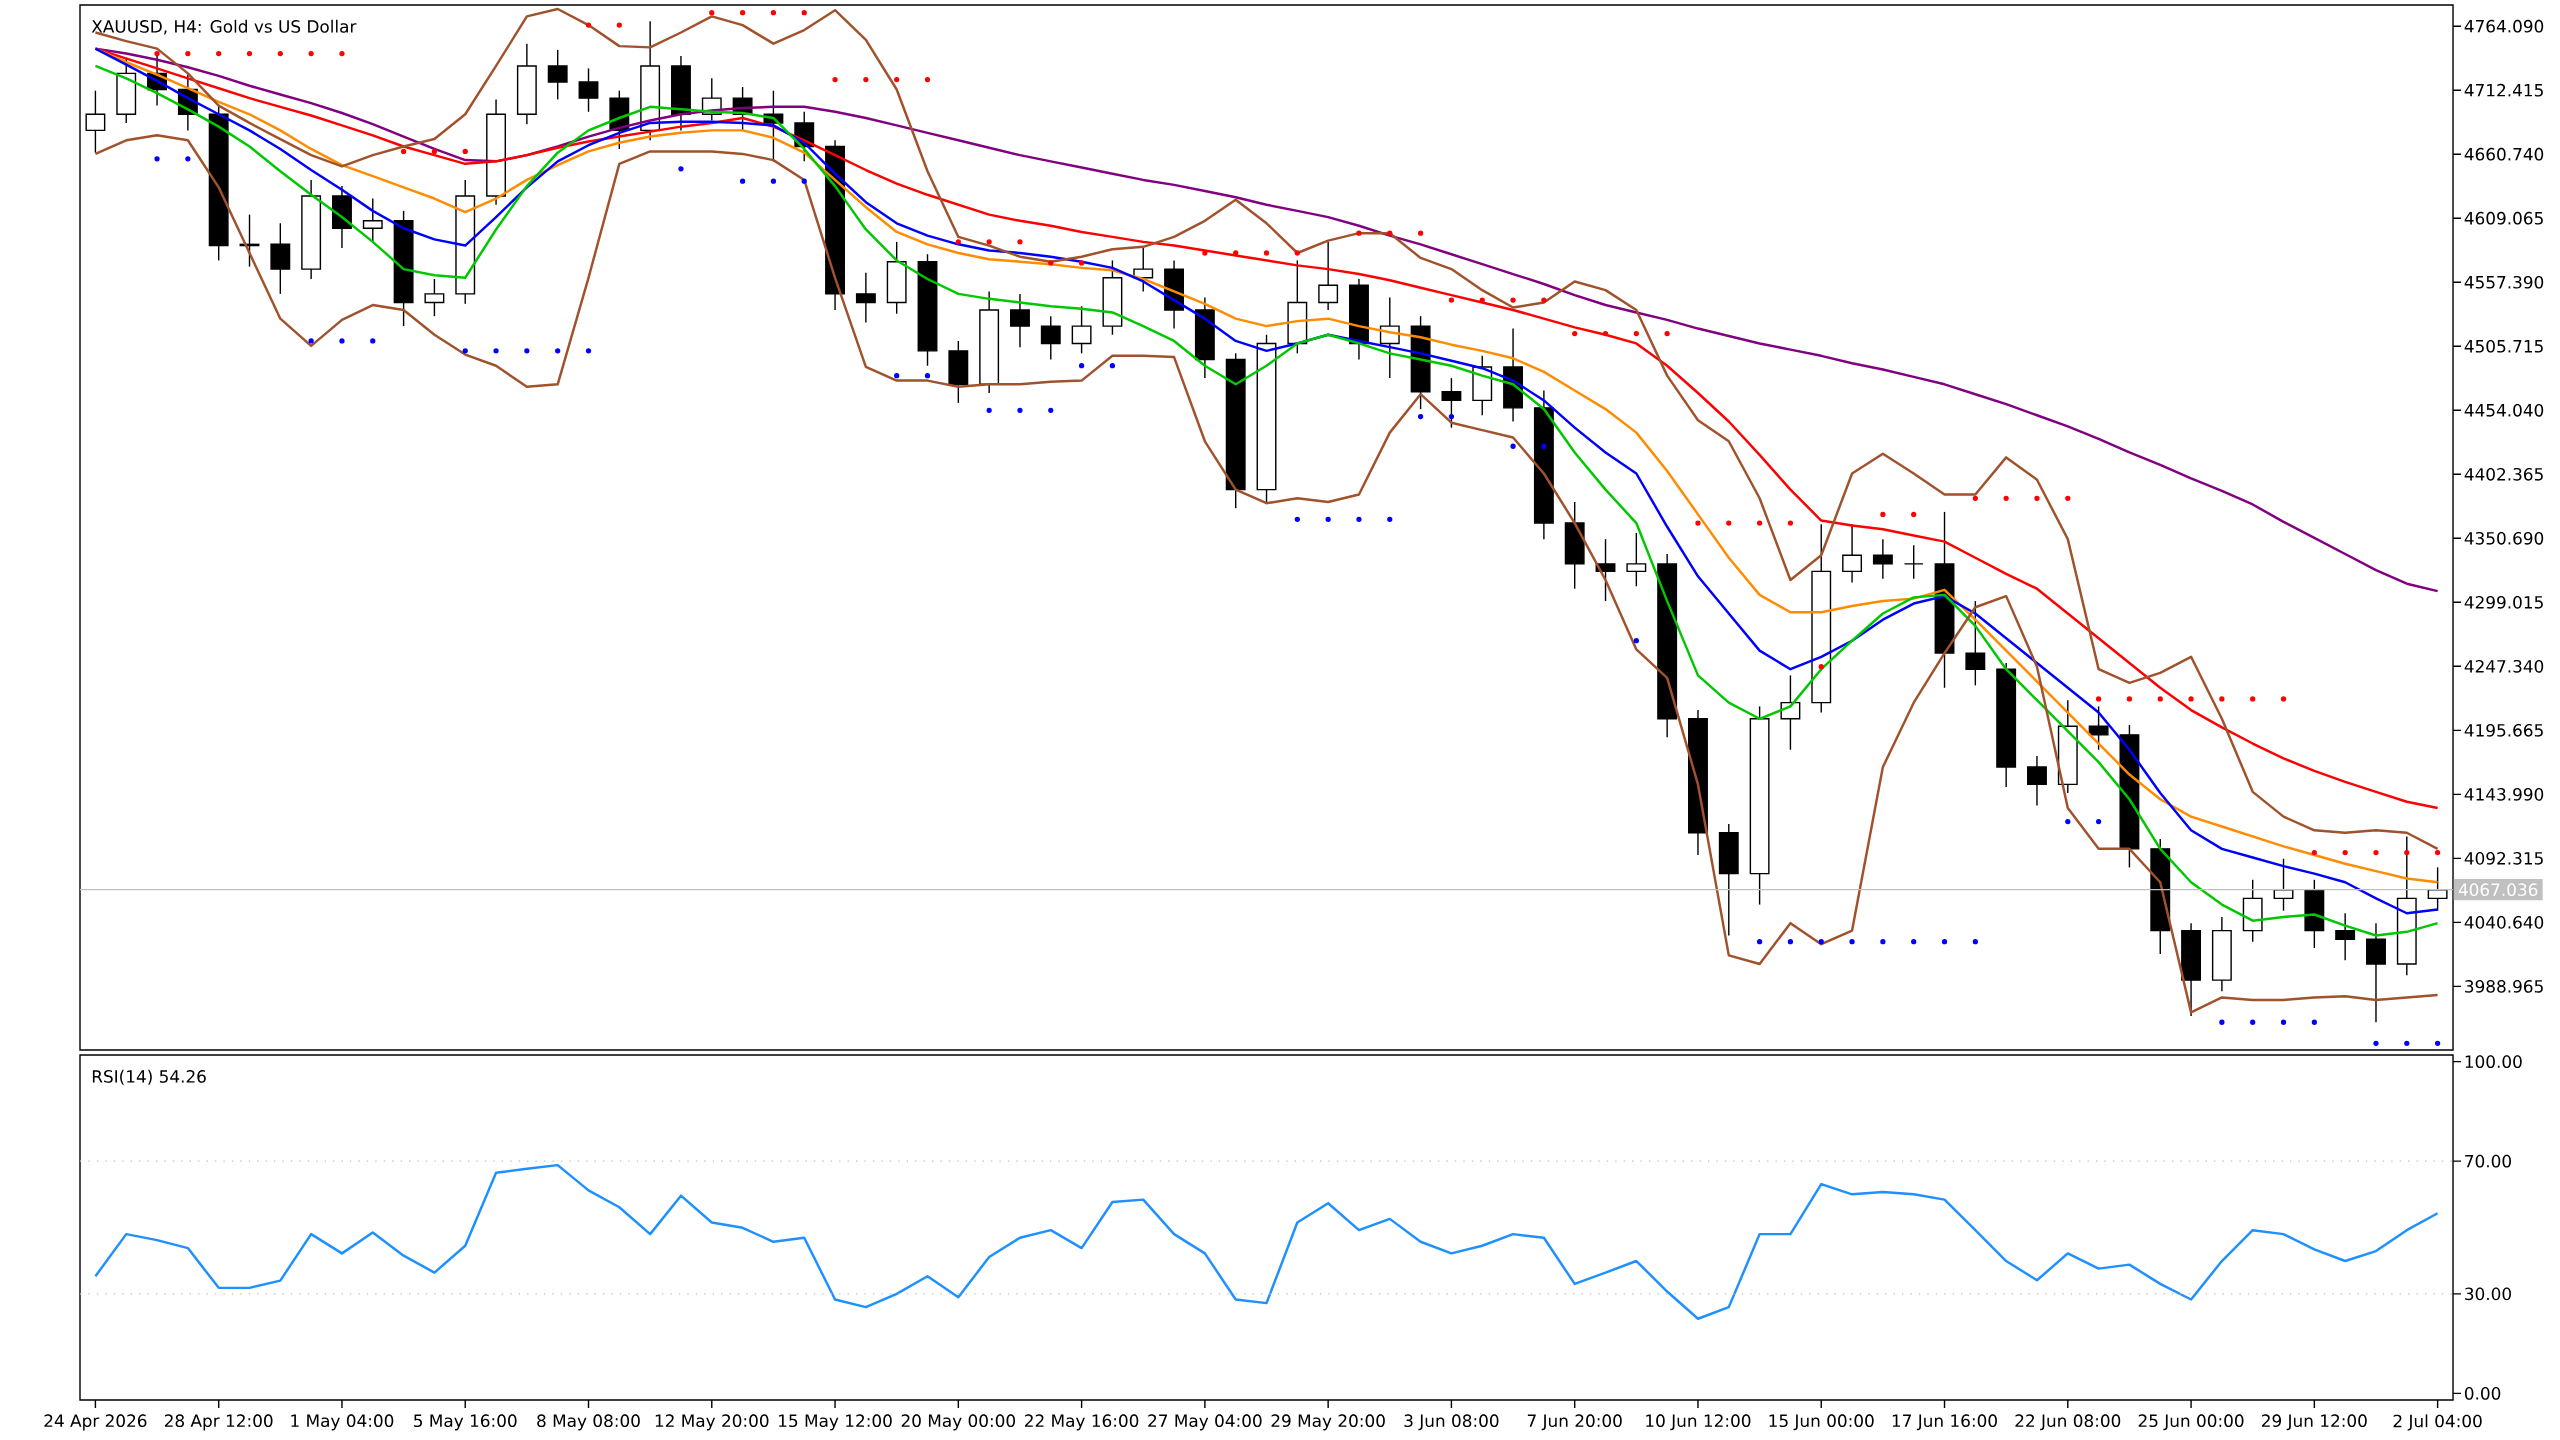 The height and width of the screenshot is (1440, 2560). Describe the element at coordinates (2493, 1061) in the screenshot. I see `y-tick-label: 100.00` at that location.